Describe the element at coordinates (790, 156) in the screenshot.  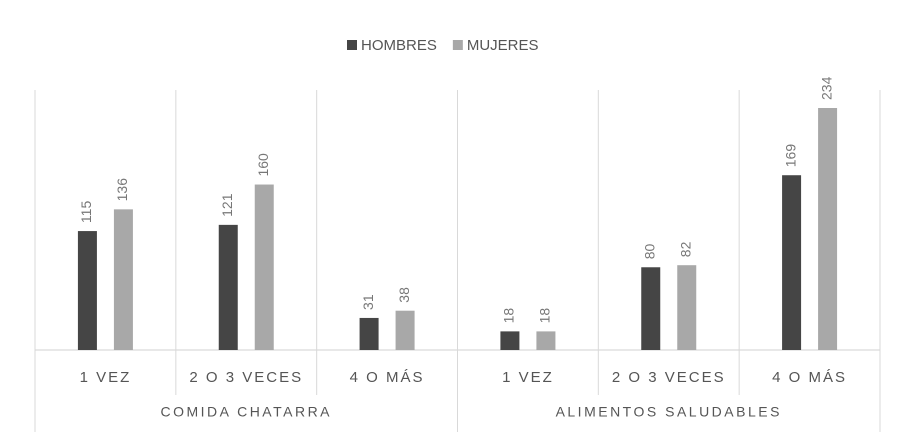
I see `value-label: 169` at that location.